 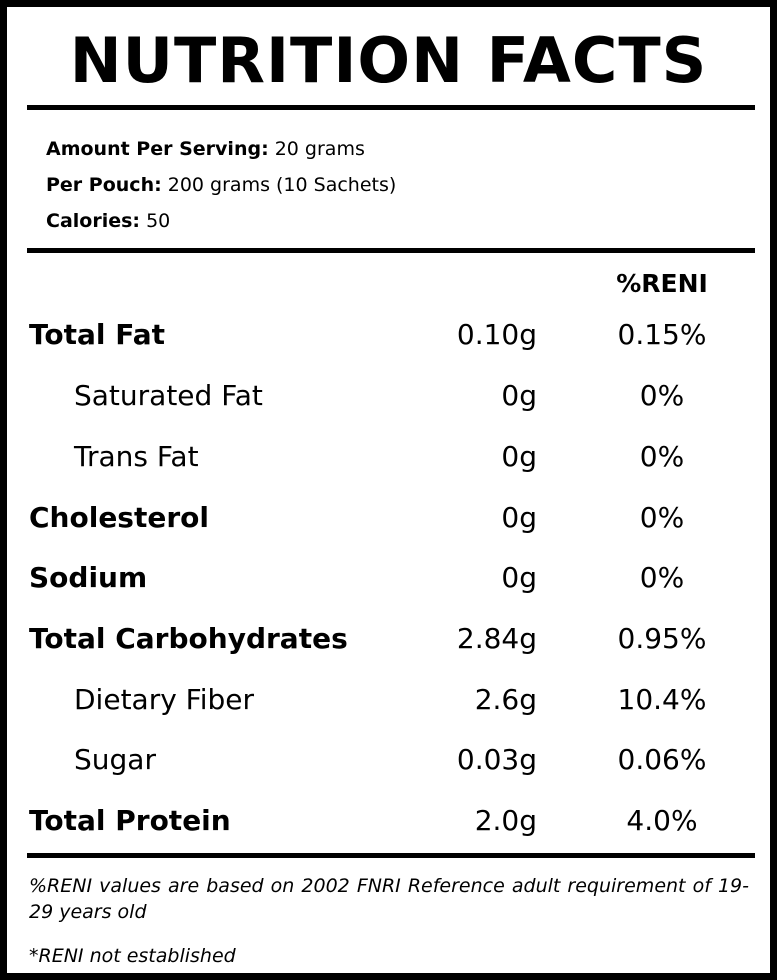 What do you see at coordinates (93, 221) in the screenshot?
I see `calories-label: Calories:` at bounding box center [93, 221].